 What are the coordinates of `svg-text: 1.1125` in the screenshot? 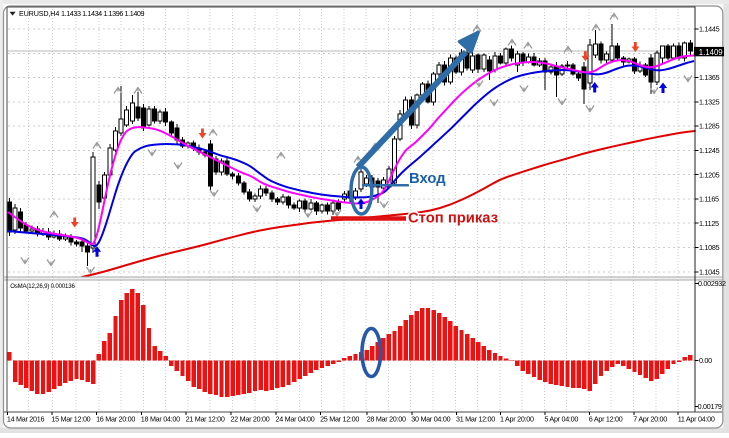 It's located at (709, 223).